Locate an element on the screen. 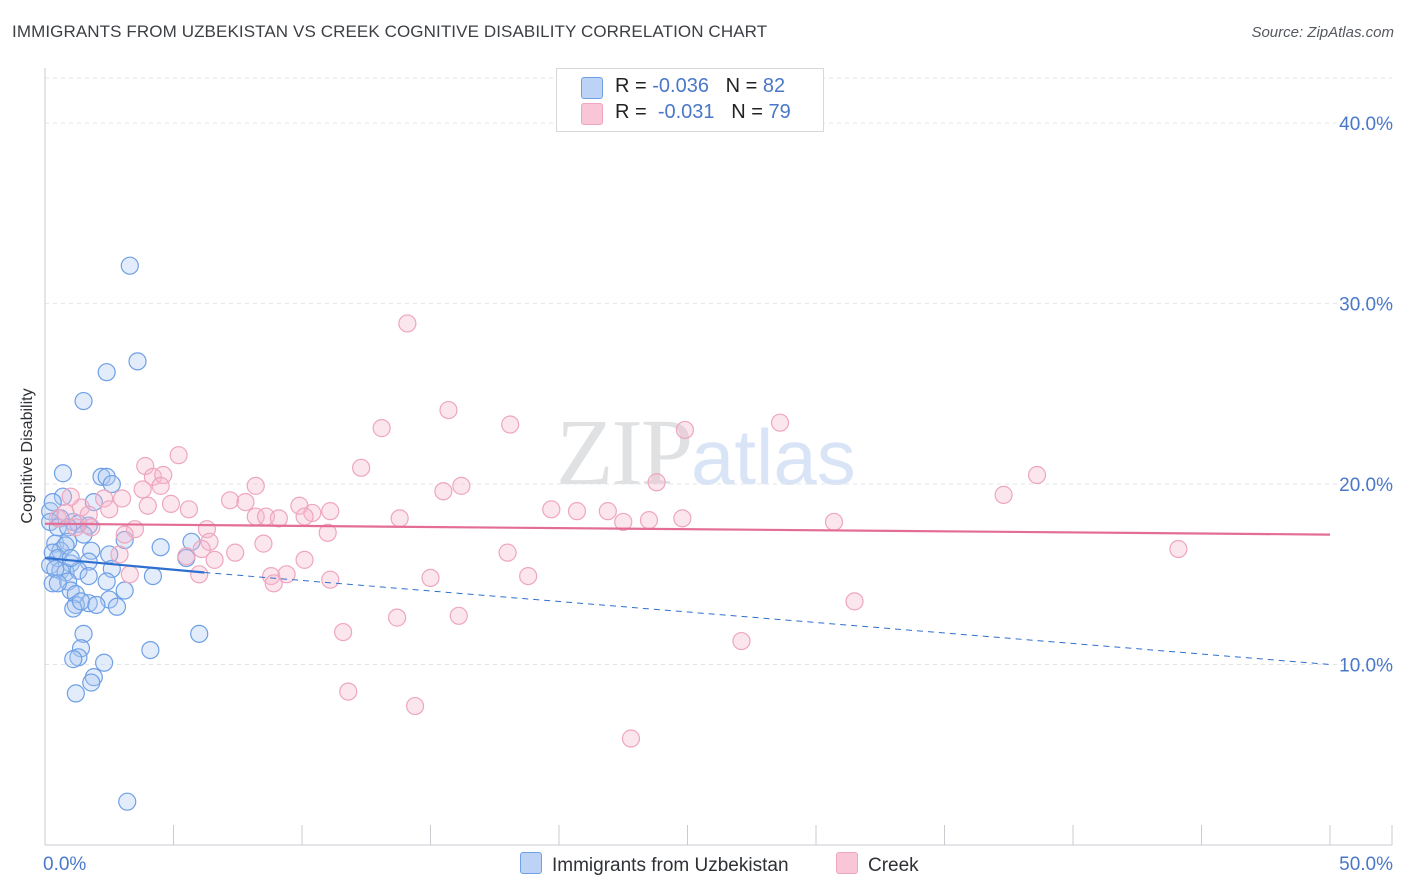  bottom-legend-swatch-uzbekistan is located at coordinates (531, 863).